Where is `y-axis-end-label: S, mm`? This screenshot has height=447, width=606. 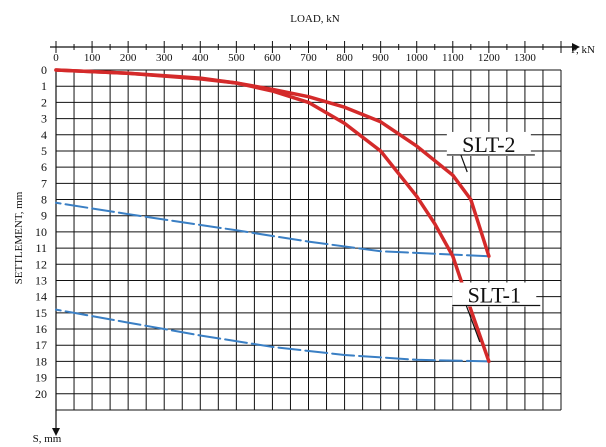 y-axis-end-label: S, mm is located at coordinates (47, 439).